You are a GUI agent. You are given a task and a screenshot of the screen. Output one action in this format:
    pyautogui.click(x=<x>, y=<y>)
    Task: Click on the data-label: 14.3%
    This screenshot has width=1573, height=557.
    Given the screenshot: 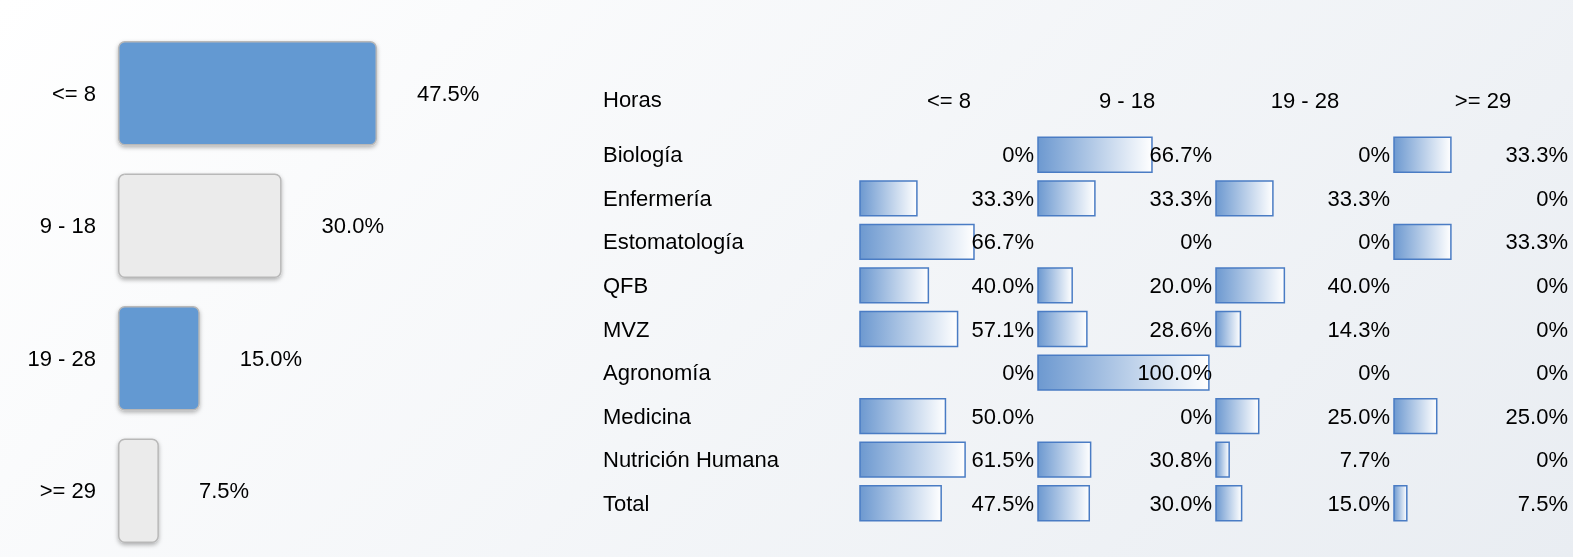 What is the action you would take?
    pyautogui.click(x=1358, y=329)
    